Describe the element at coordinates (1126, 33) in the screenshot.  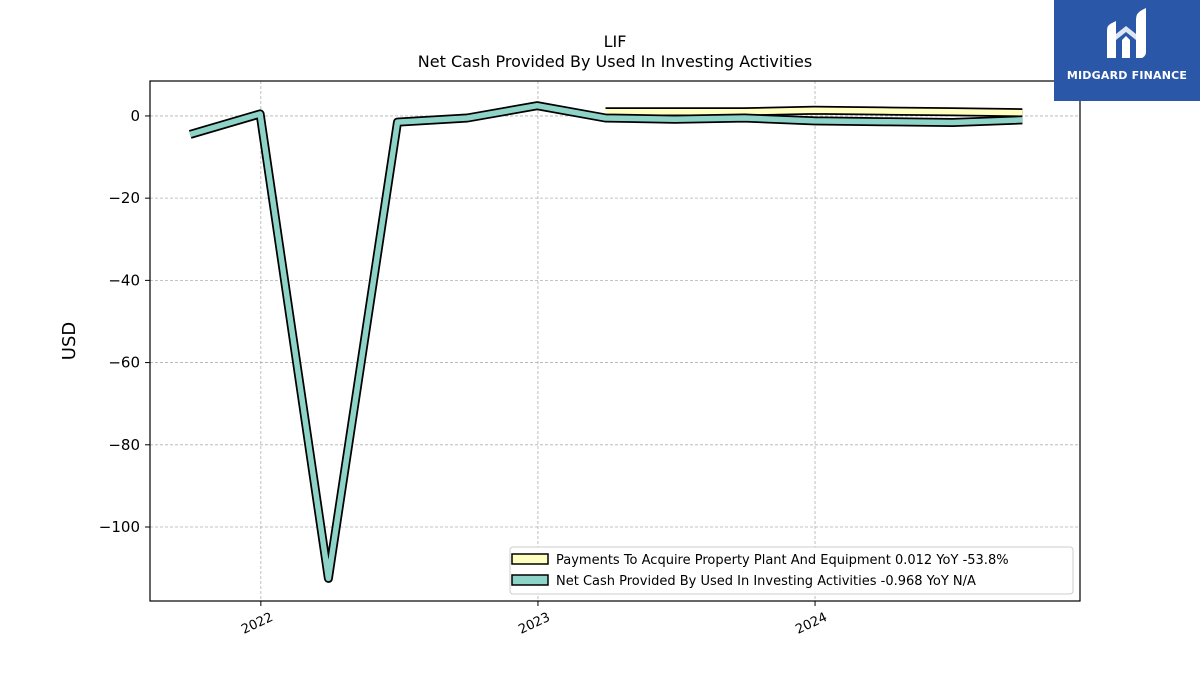
I see `logo-mark-icon` at that location.